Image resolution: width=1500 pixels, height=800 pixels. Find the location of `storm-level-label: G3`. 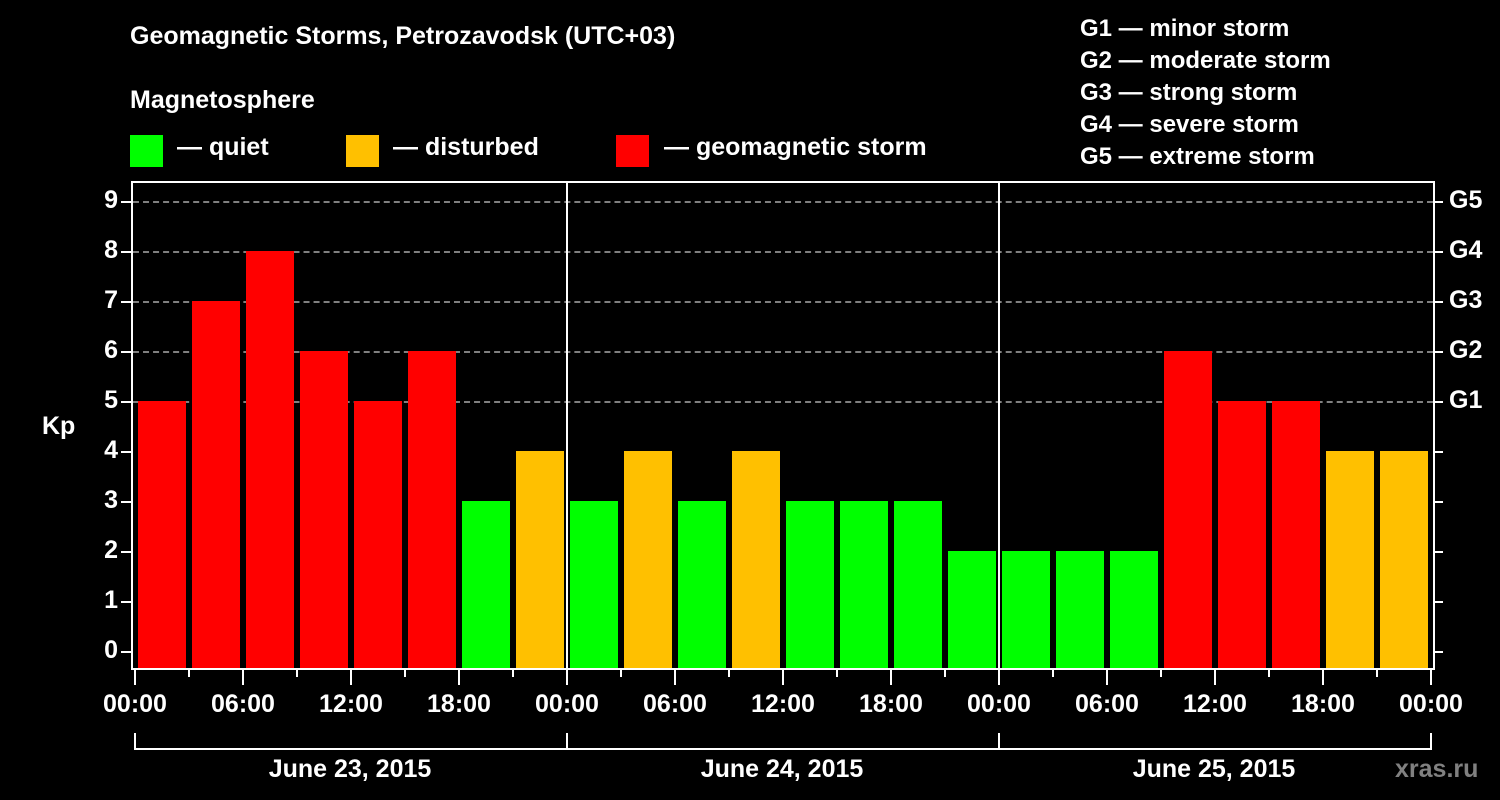

storm-level-label: G3 is located at coordinates (1466, 300).